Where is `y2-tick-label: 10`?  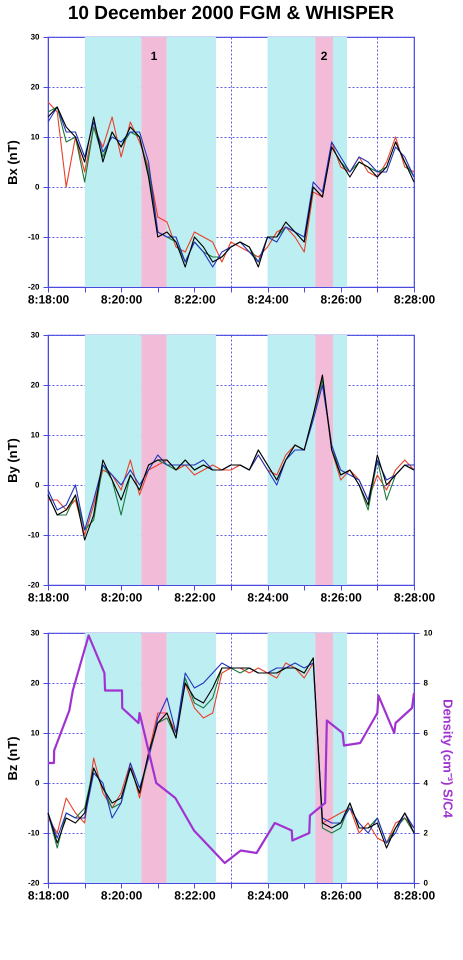
y2-tick-label: 10 is located at coordinates (428, 633).